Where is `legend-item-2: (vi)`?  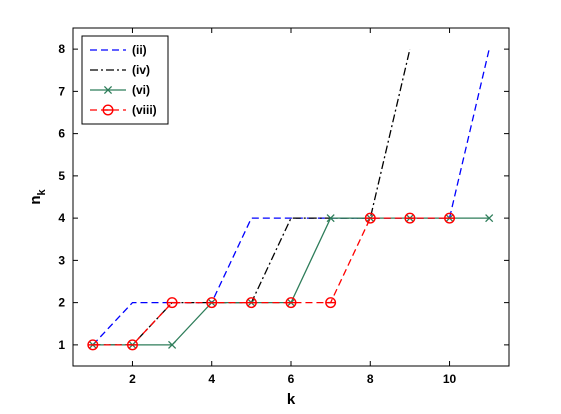 legend-item-2: (vi) is located at coordinates (120, 90).